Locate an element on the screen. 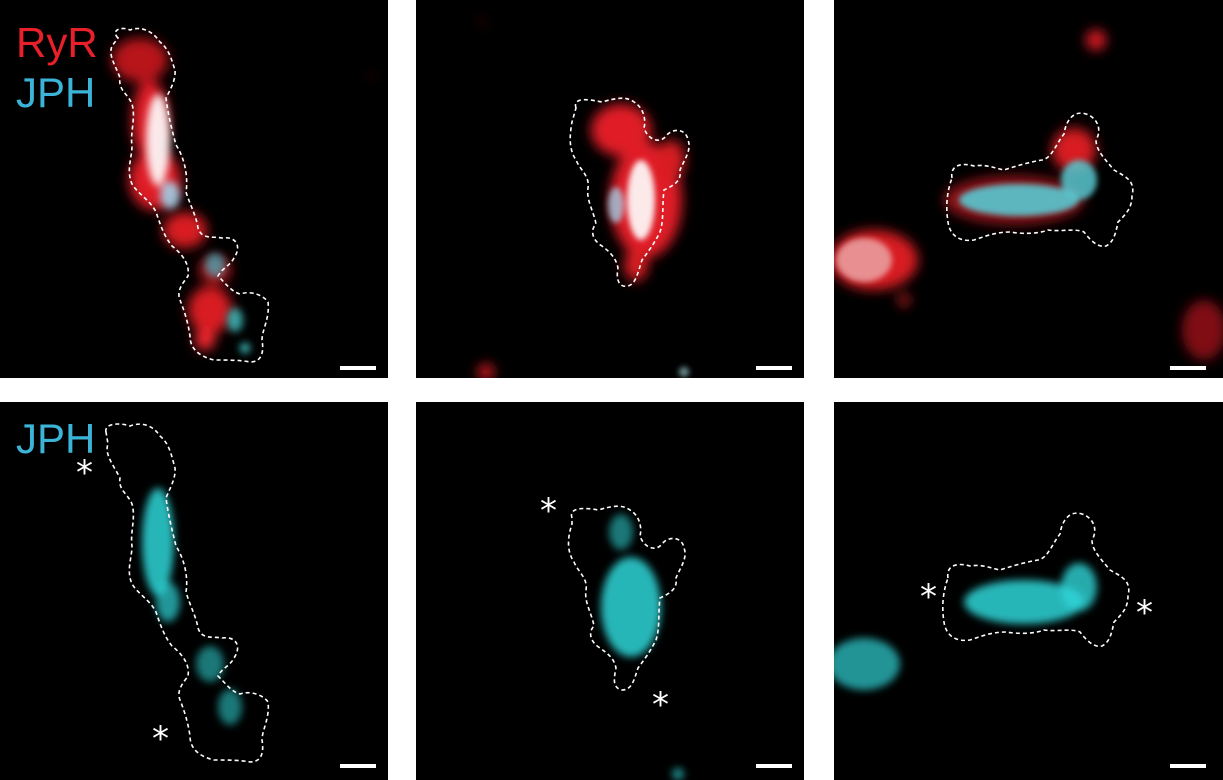 The height and width of the screenshot is (780, 1223). micrograph-bottom-left is located at coordinates (187, 593).